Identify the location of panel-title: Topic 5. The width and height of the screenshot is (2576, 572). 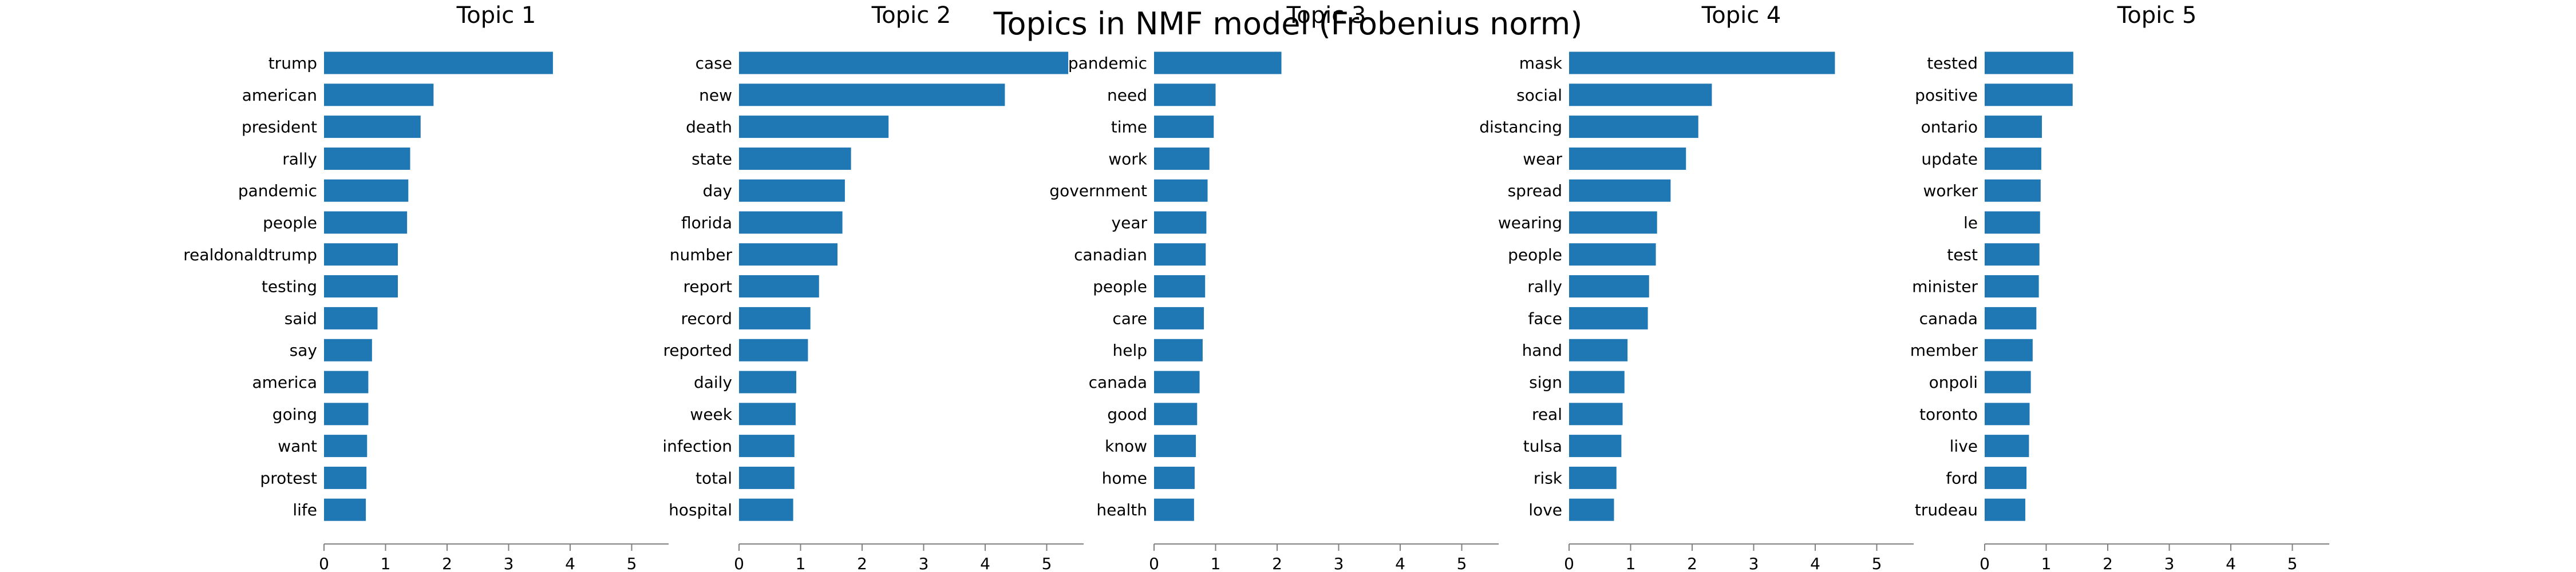
(2157, 15).